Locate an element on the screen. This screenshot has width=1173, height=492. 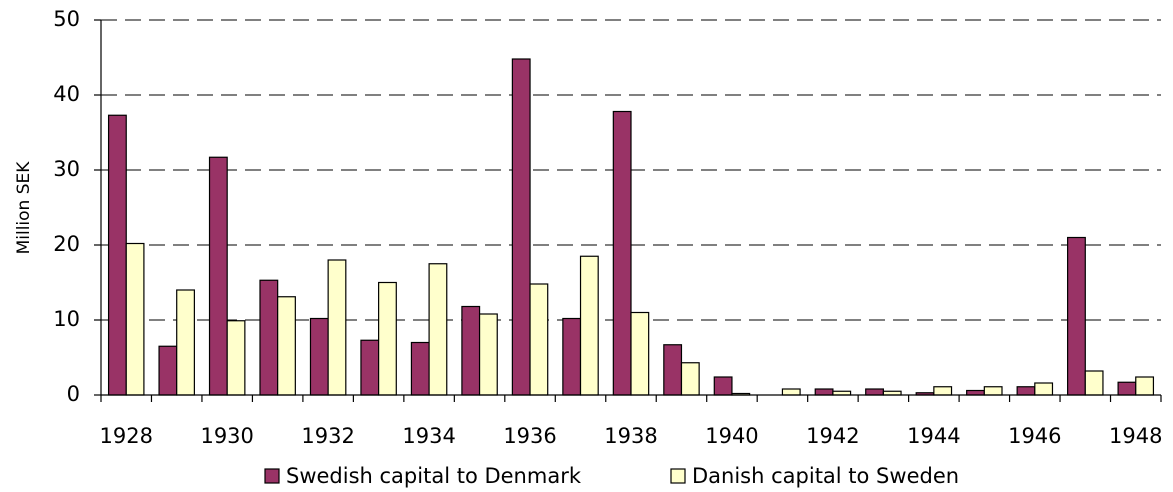
x-tick-label: 1936 is located at coordinates (529, 436).